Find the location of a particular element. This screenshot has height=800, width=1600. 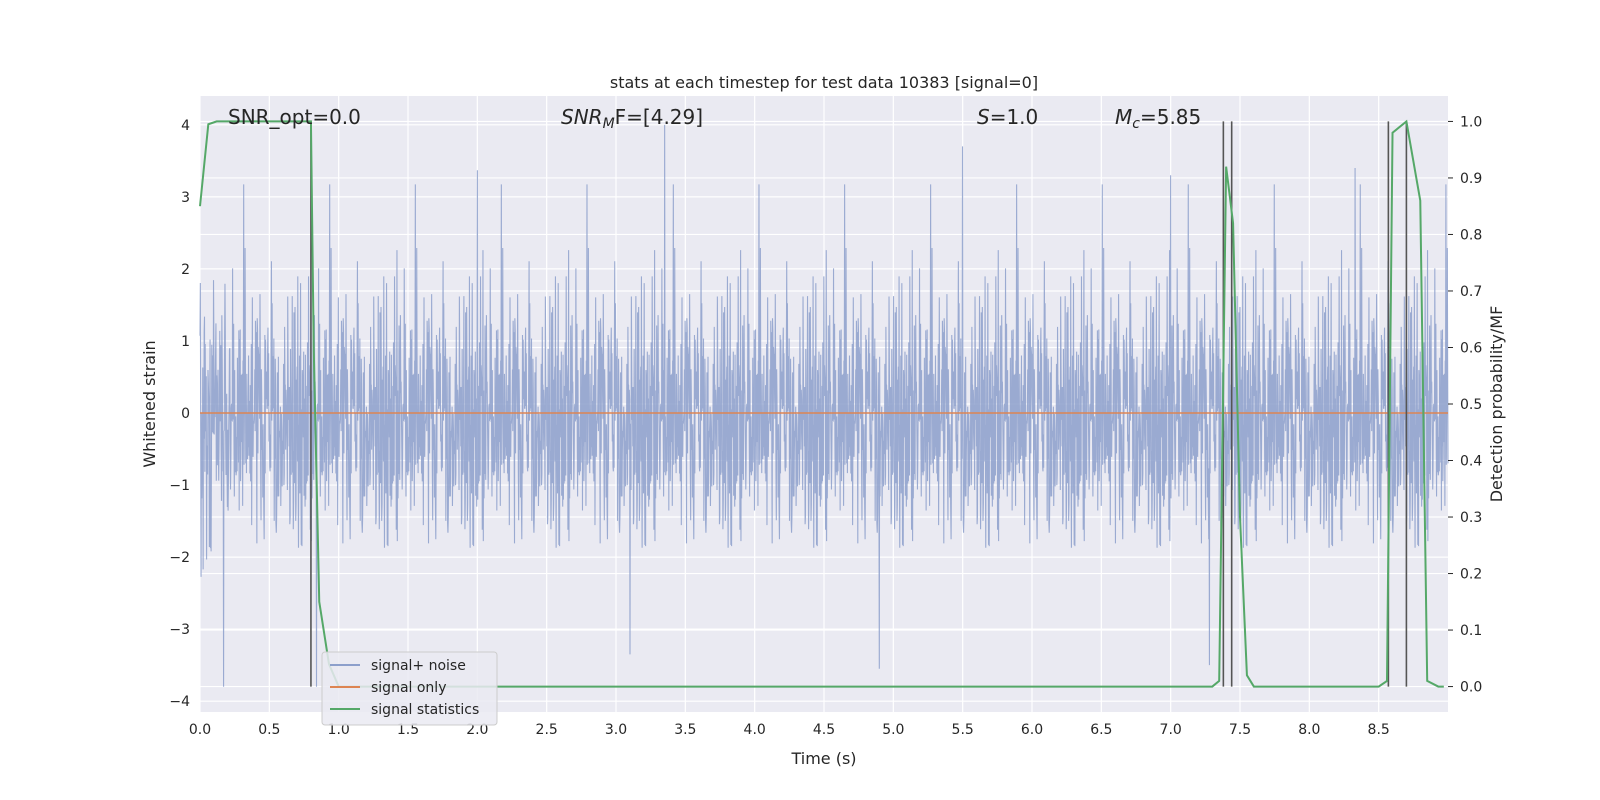

y-tick-label-right: 0.3 is located at coordinates (1471, 518).